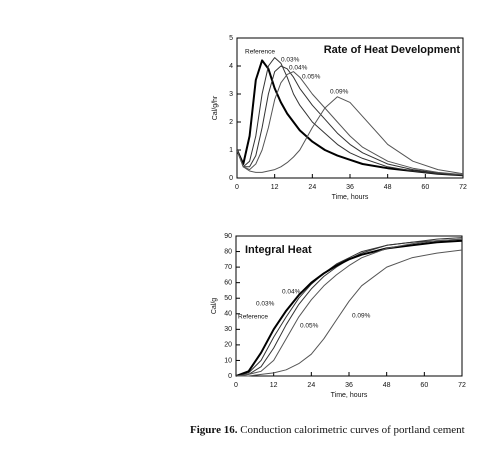 This screenshot has width=480, height=473. I want to click on y-tick-label: 80, so click(228, 251).